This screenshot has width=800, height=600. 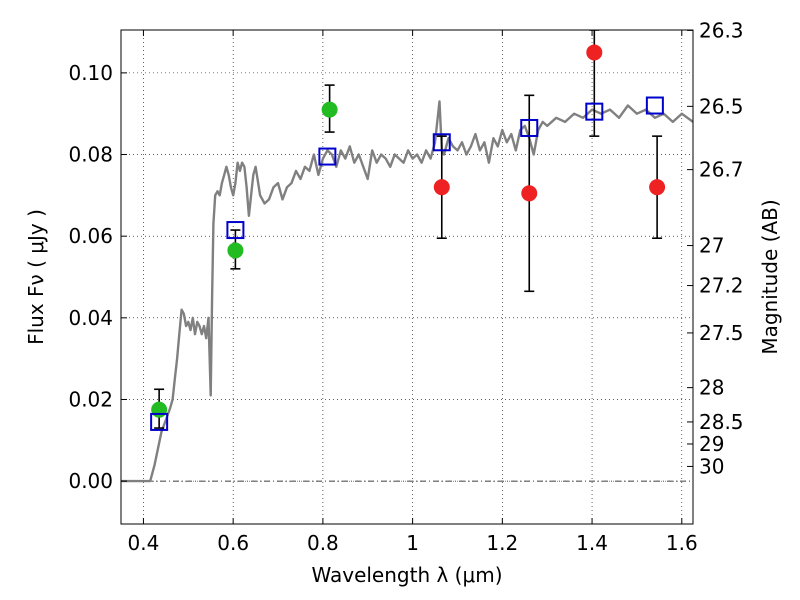 What do you see at coordinates (412, 543) in the screenshot?
I see `x-tick-label: 1` at bounding box center [412, 543].